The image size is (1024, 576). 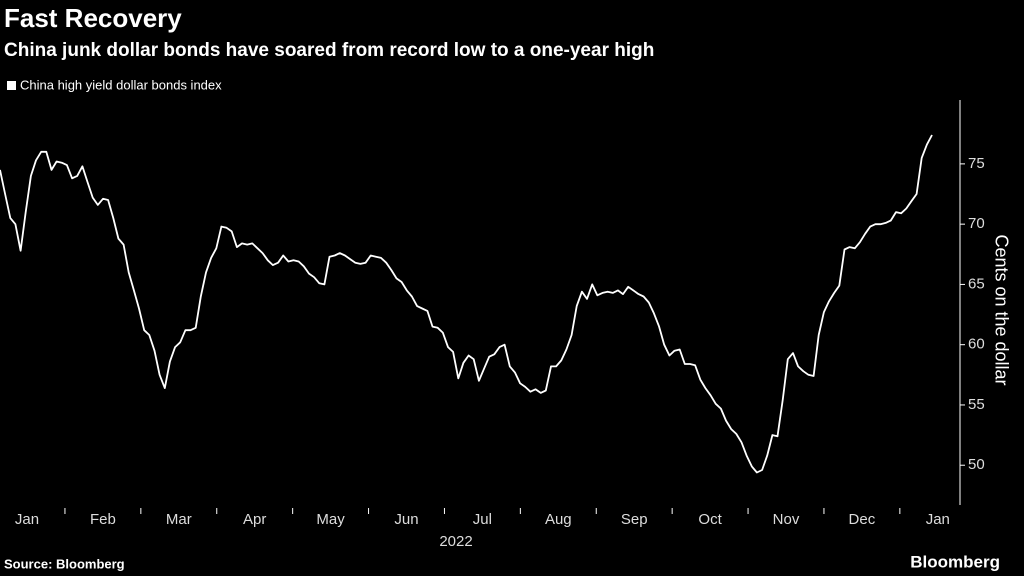 What do you see at coordinates (406, 519) in the screenshot?
I see `x-tick-label: Jun` at bounding box center [406, 519].